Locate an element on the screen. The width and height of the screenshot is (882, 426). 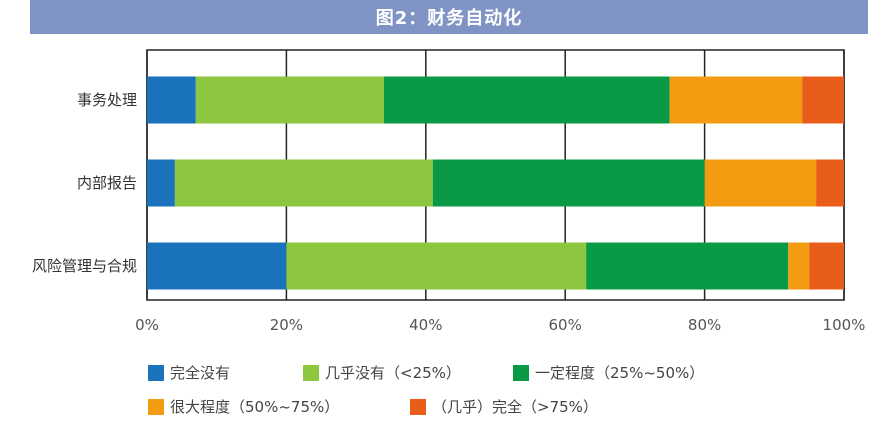
x-tick-label: 100% is located at coordinates (844, 325).